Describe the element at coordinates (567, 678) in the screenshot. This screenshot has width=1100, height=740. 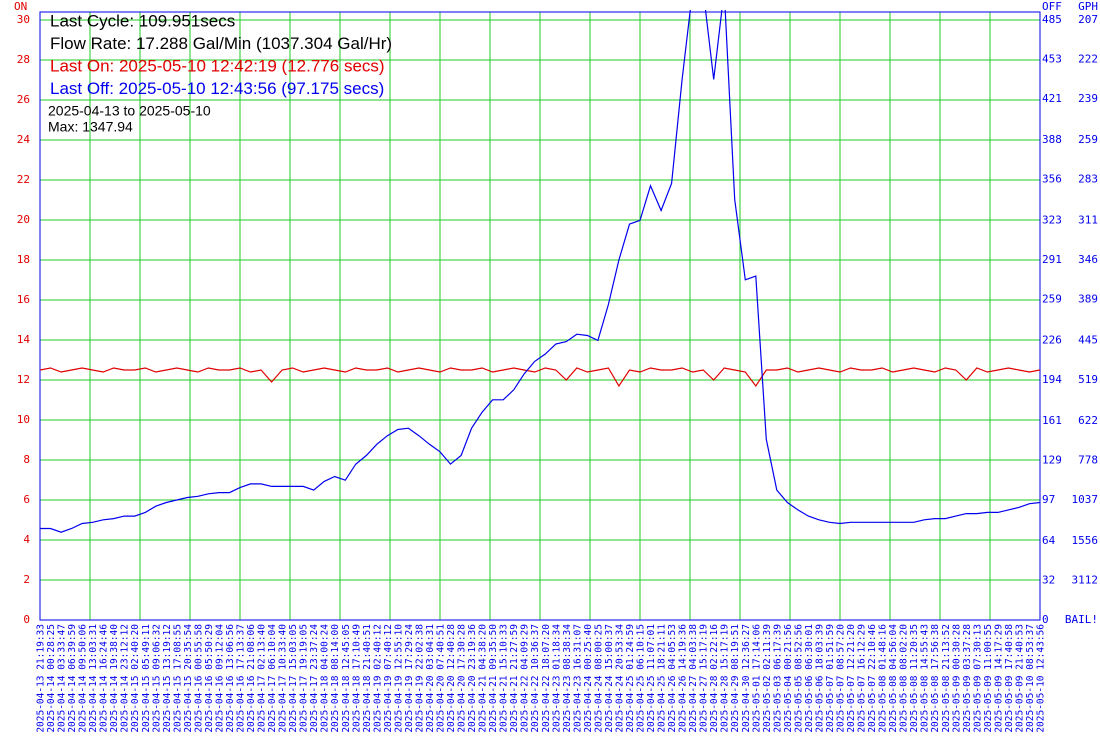
I see `x-tick-label: 2025-04-23 08:38:34` at that location.